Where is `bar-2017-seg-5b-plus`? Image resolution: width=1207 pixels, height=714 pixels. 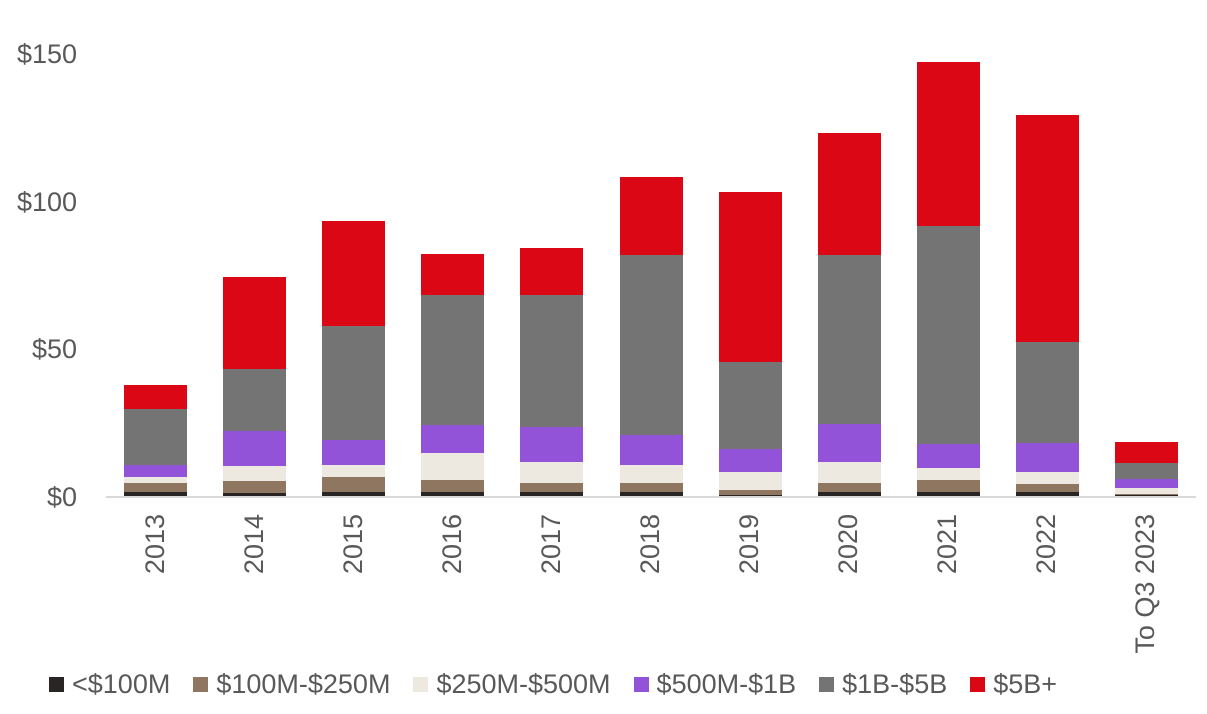 bar-2017-seg-5b-plus is located at coordinates (552, 271).